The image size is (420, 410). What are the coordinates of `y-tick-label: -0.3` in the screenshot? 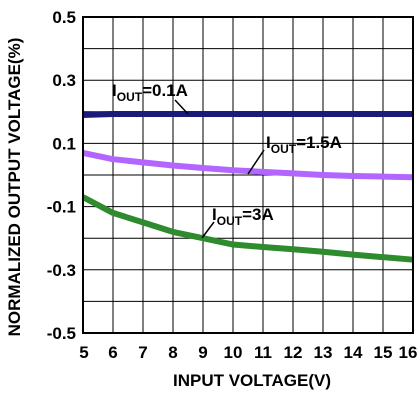 It's located at (61, 270).